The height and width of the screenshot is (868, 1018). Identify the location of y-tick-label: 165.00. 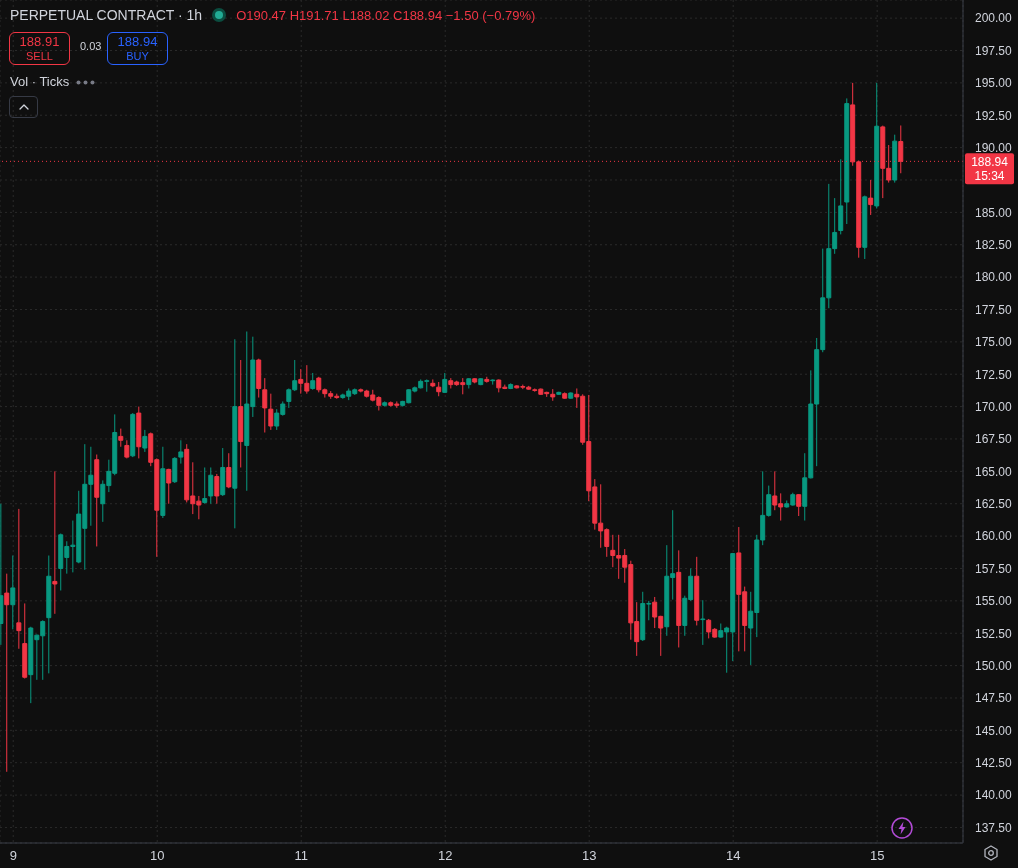
(994, 471).